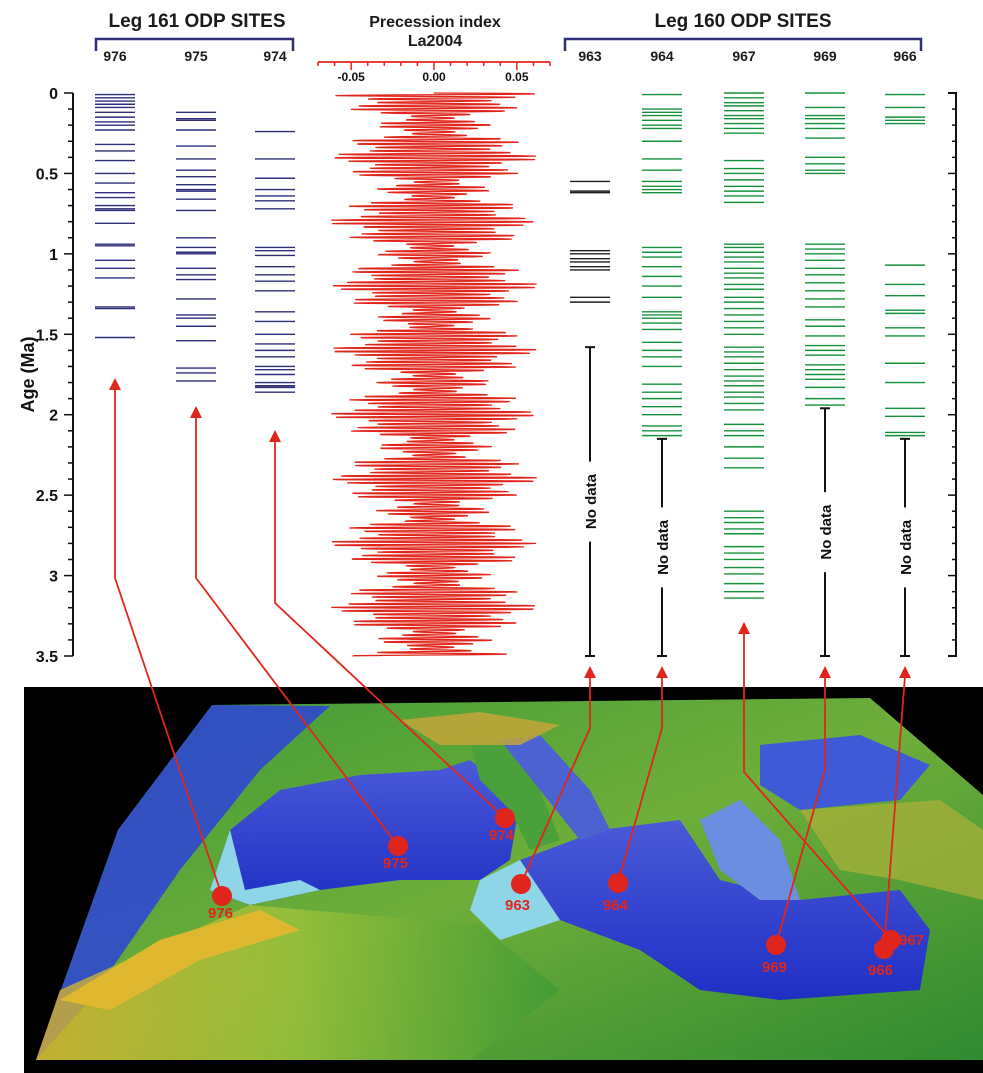 Image resolution: width=983 pixels, height=1073 pixels. Describe the element at coordinates (196, 21) in the screenshot. I see `leg161-title: Leg 161 ODP SITES` at that location.